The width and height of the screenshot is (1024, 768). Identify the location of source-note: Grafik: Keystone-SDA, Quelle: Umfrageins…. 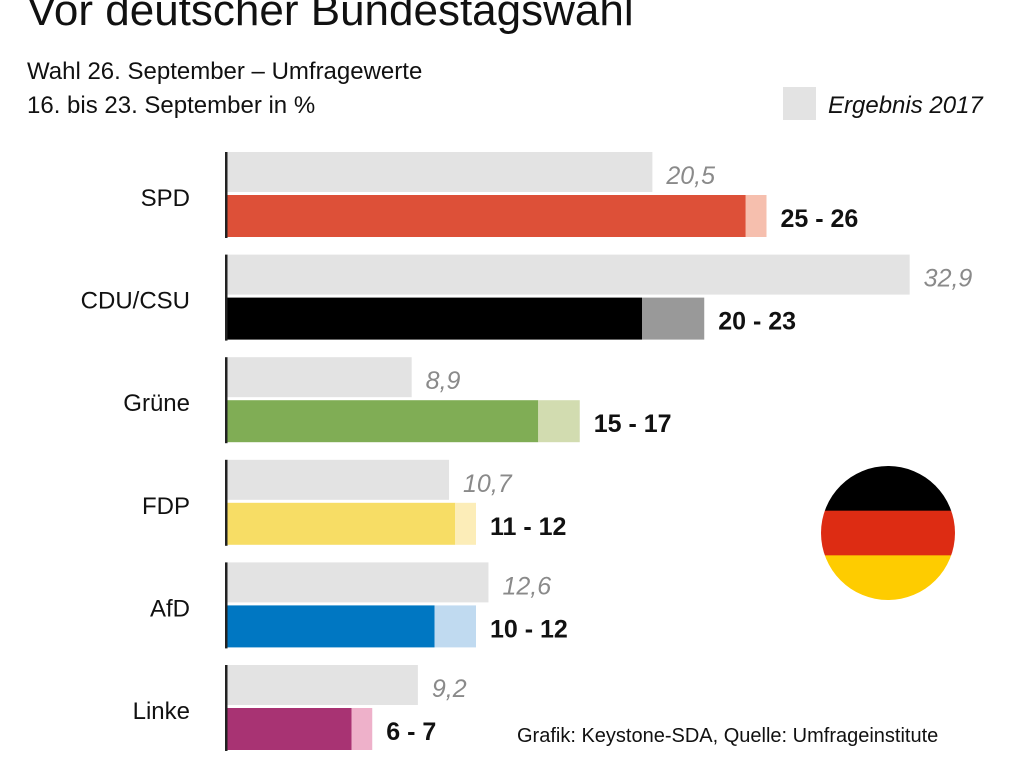
(728, 736).